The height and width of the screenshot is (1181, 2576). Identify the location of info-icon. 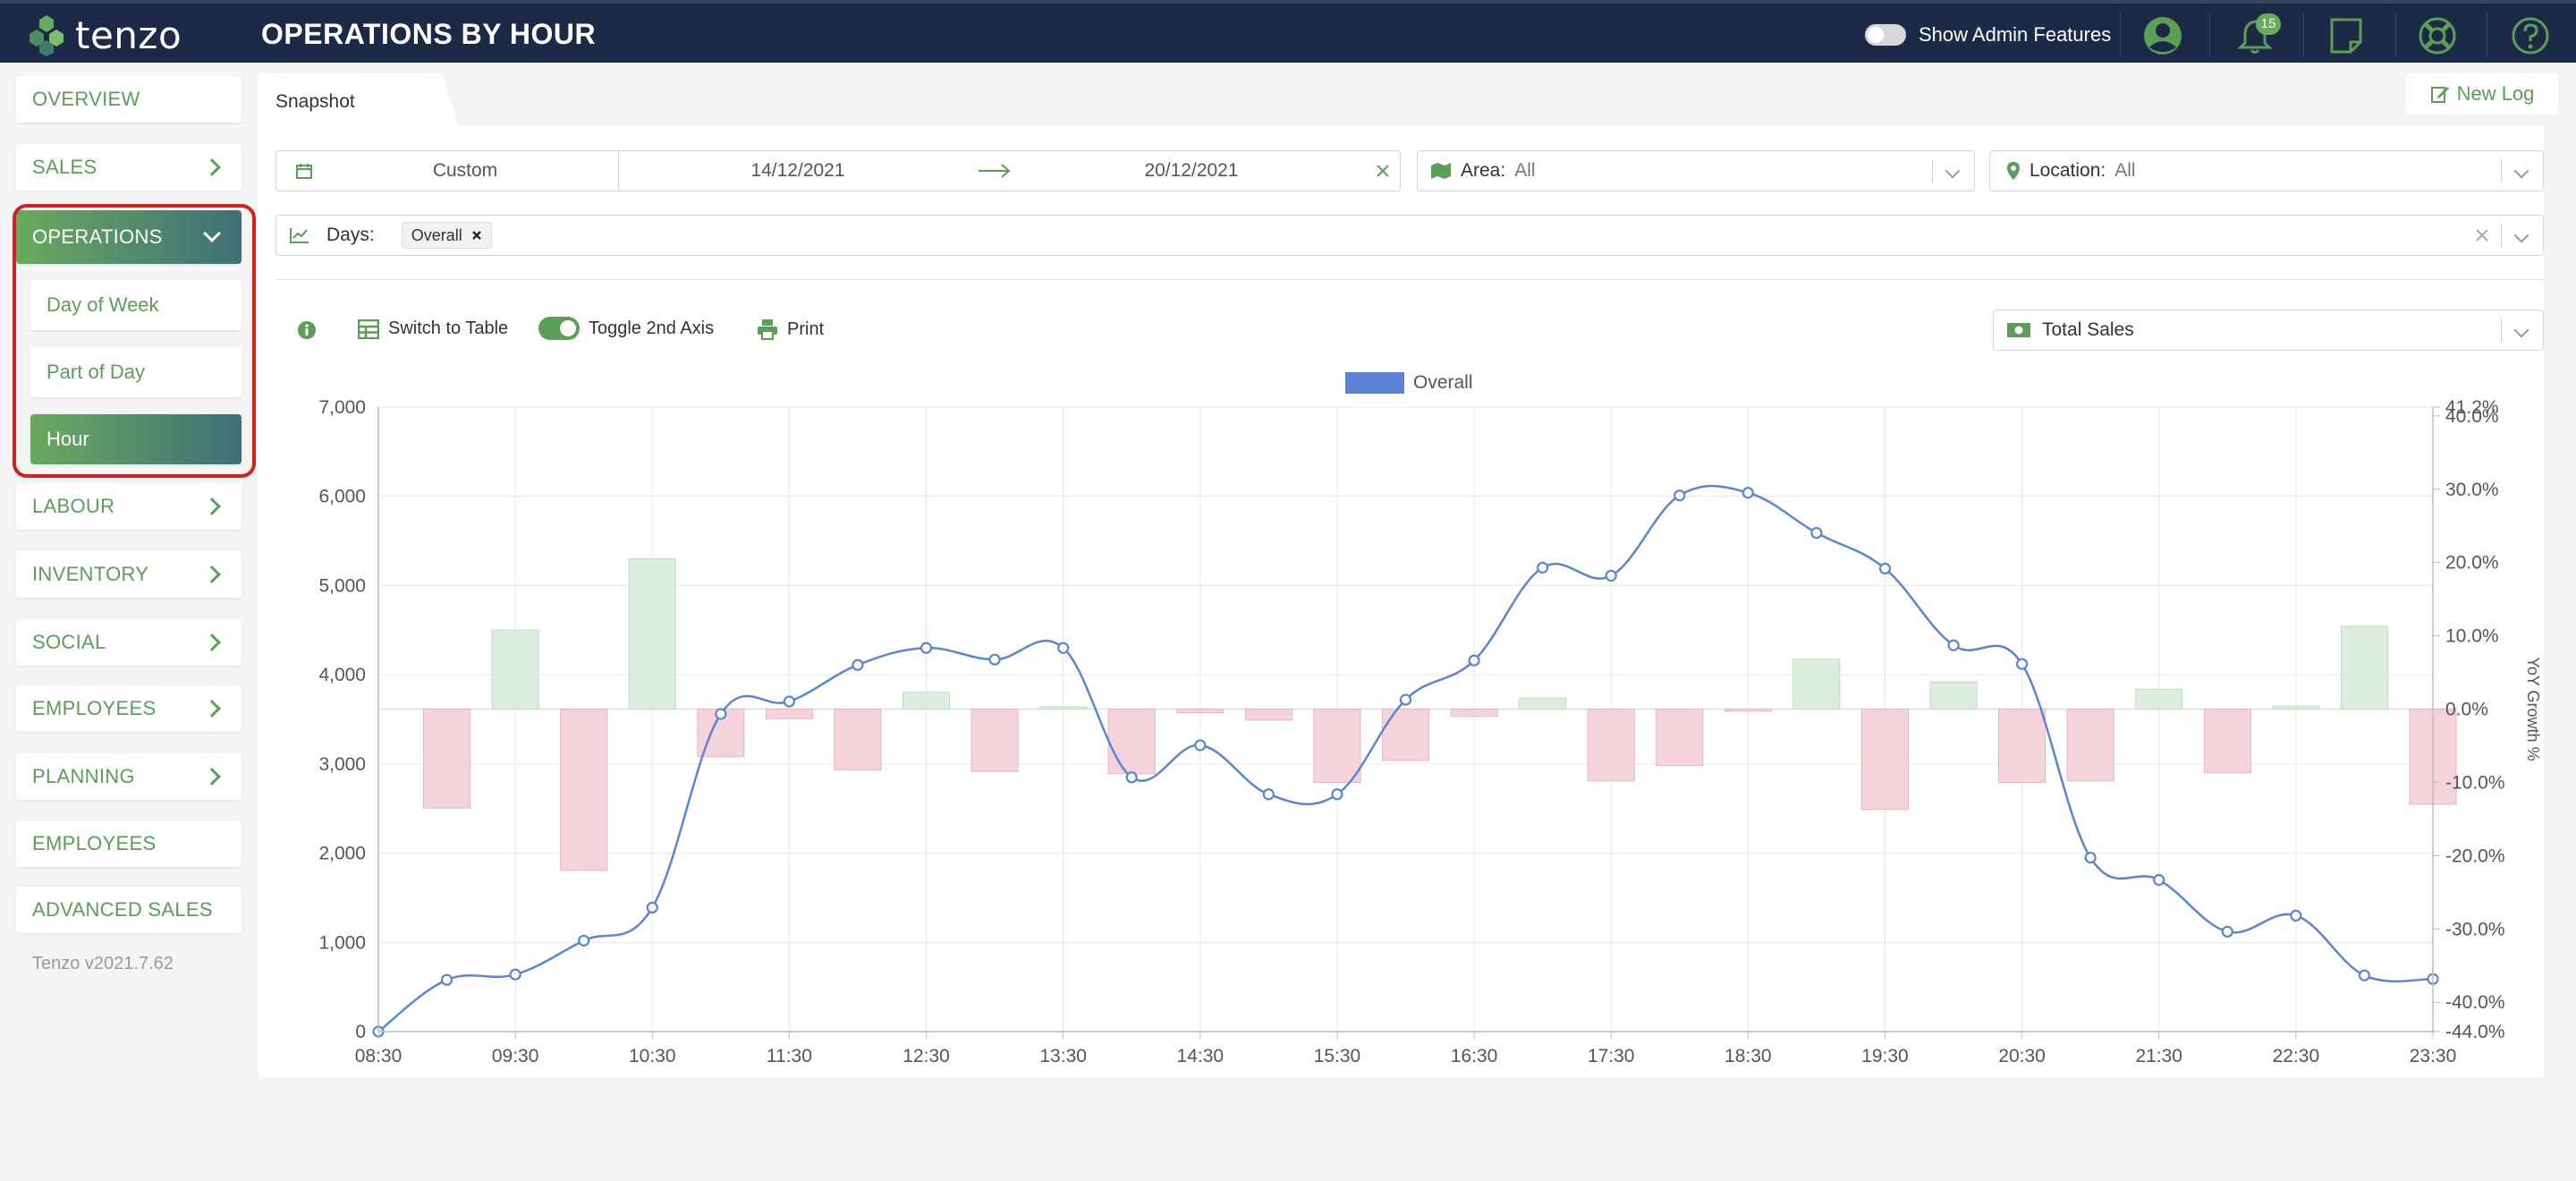
(307, 330).